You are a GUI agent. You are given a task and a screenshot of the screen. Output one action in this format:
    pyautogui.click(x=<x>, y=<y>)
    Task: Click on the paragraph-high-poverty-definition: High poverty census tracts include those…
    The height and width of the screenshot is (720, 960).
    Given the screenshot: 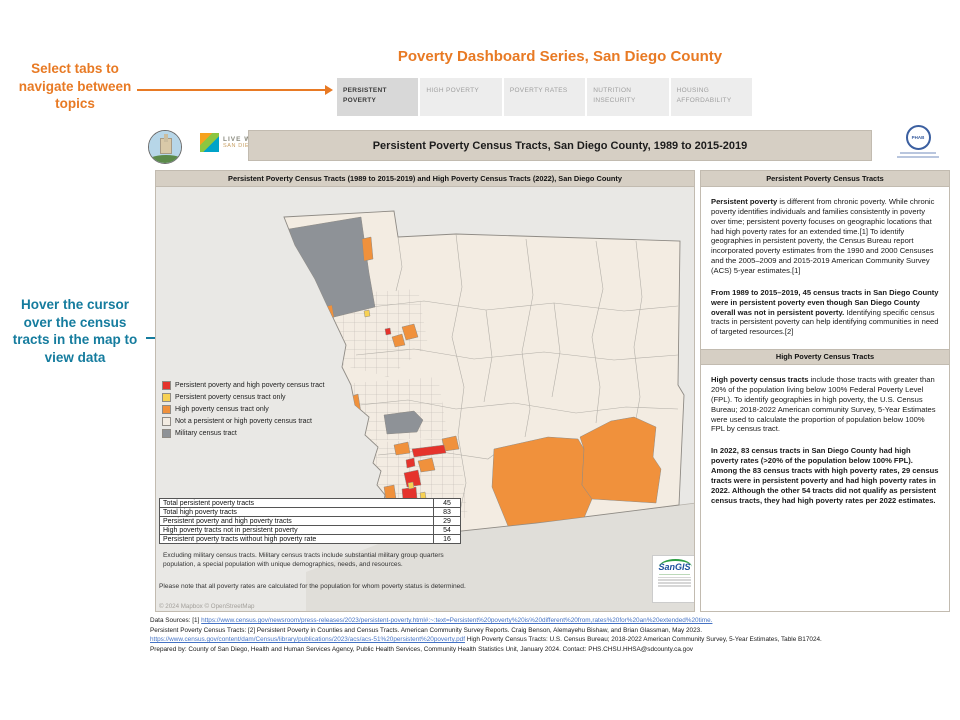 What is the action you would take?
    pyautogui.click(x=823, y=404)
    